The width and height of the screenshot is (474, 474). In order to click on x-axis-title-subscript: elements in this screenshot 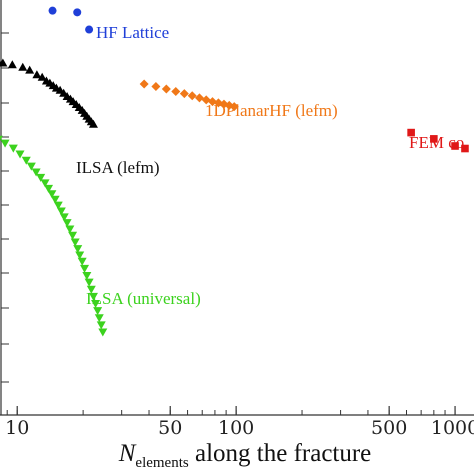, I will do `click(161, 463)`.